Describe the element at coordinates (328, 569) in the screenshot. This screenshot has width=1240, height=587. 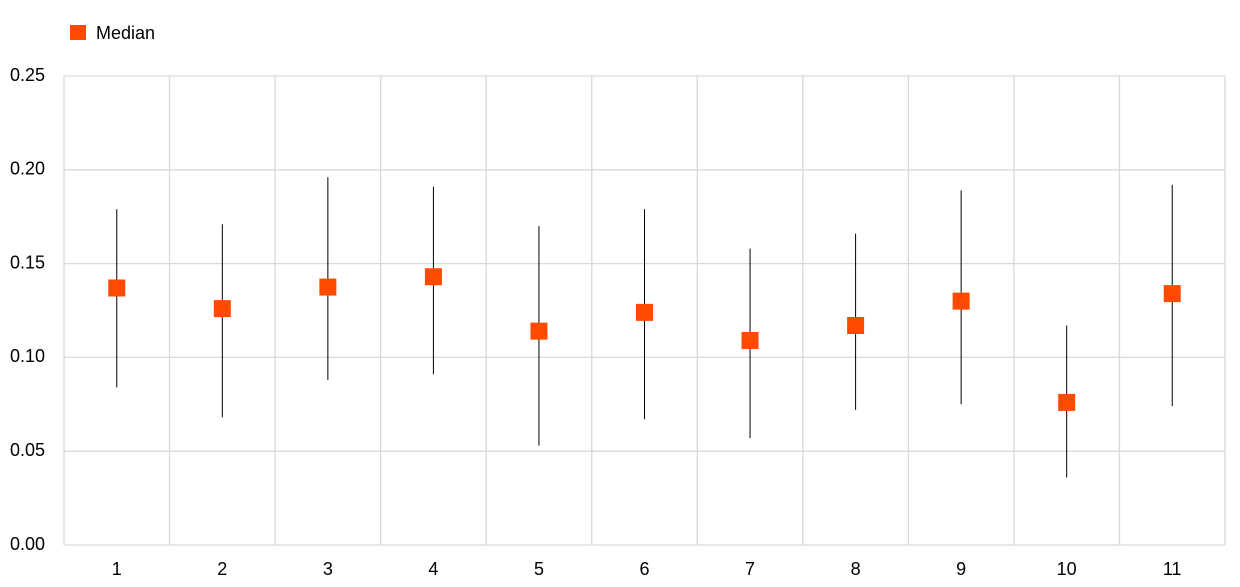
I see `x-tick-label: 3` at that location.